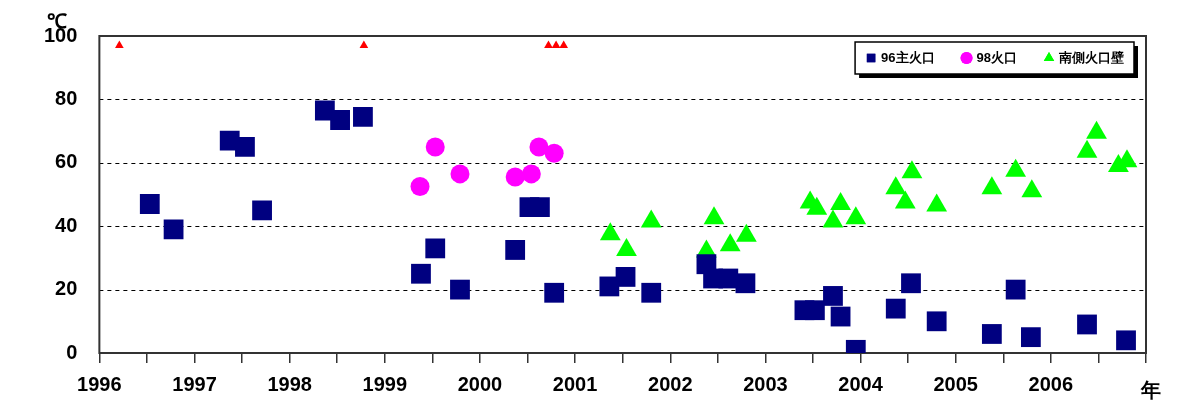  Describe the element at coordinates (66, 224) in the screenshot. I see `y-tick-label: 40` at that location.